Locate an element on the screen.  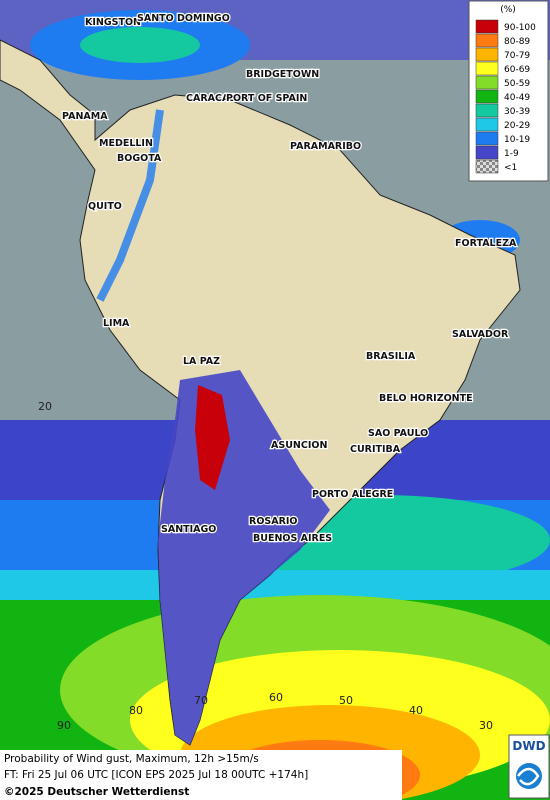
legend-label: 90-100 is located at coordinates (520, 28).